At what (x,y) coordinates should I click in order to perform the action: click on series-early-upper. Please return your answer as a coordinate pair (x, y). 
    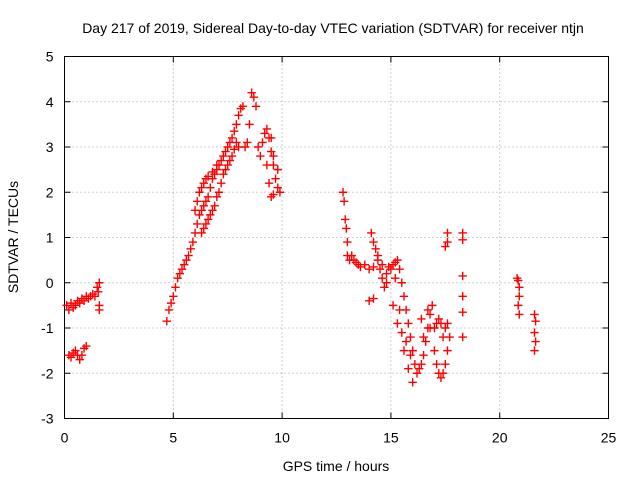
    Looking at the image, I should click on (83, 296).